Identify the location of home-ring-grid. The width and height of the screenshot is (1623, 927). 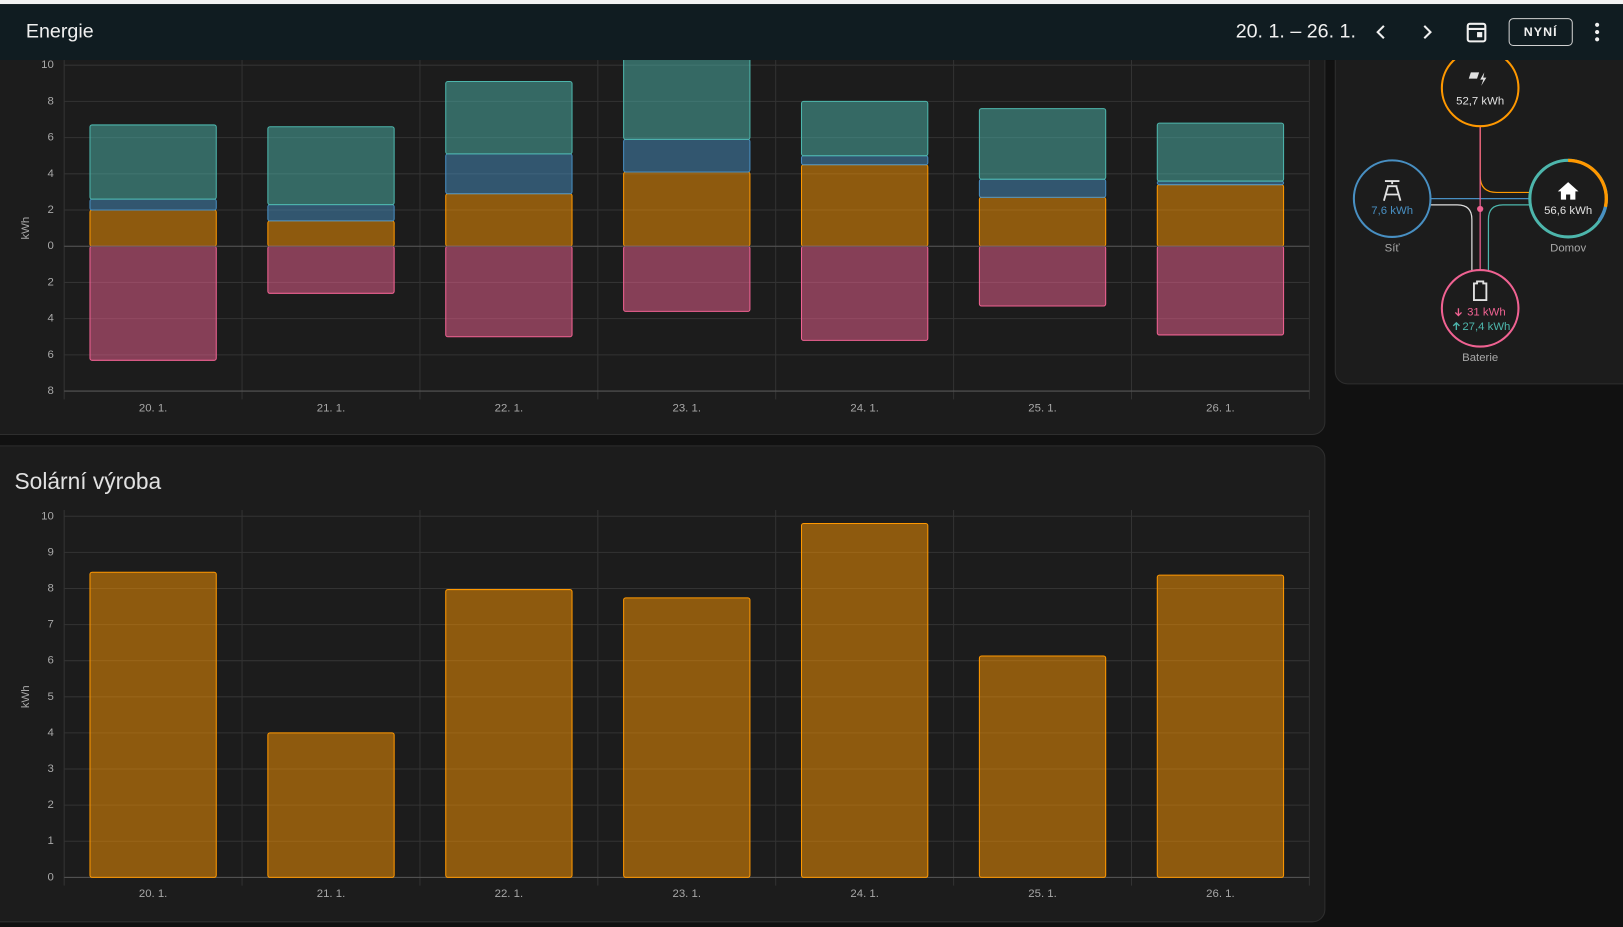
(1602, 214).